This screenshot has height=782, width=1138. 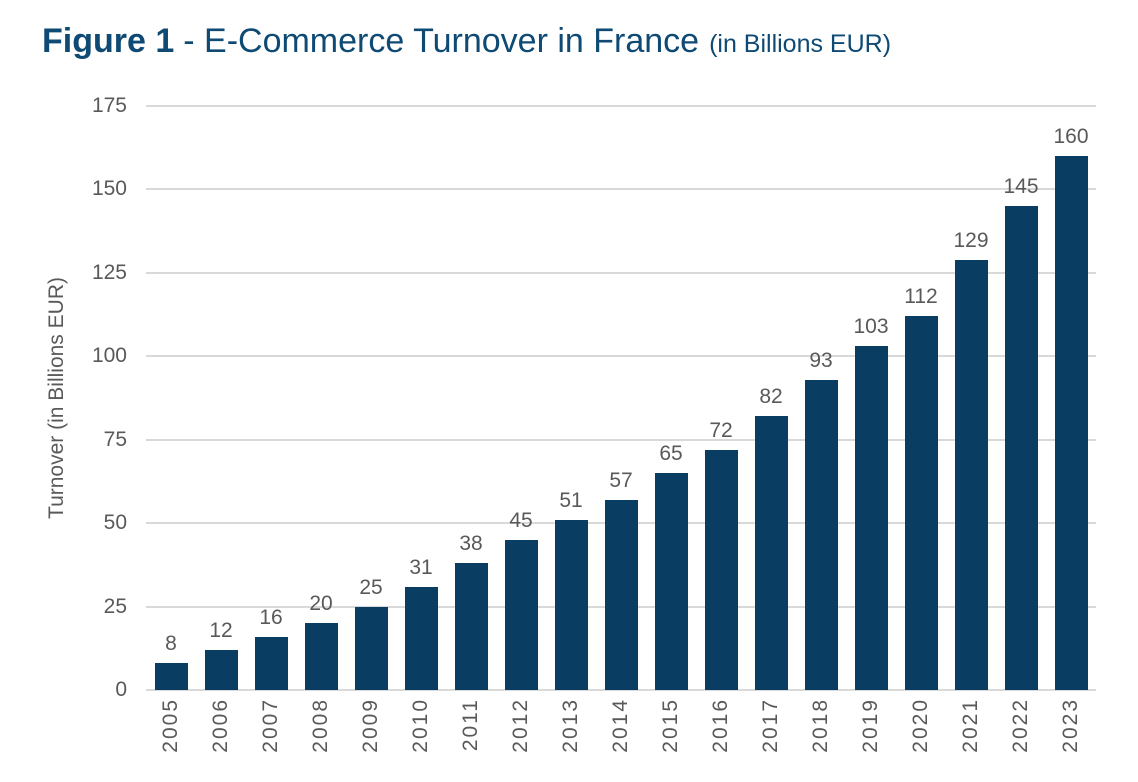 I want to click on y-tick-label-175: 175, so click(x=109, y=105).